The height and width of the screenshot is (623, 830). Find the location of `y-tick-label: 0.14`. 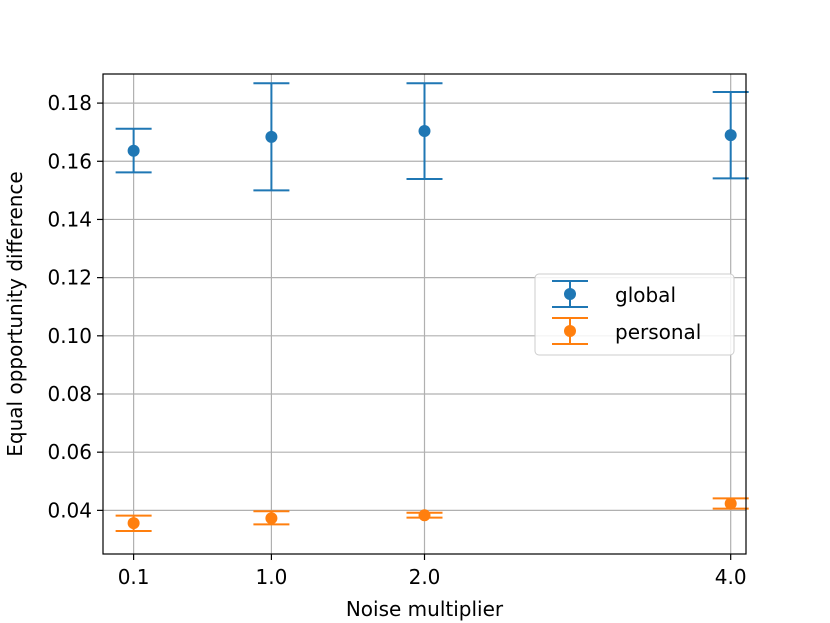

y-tick-label: 0.14 is located at coordinates (69, 219).